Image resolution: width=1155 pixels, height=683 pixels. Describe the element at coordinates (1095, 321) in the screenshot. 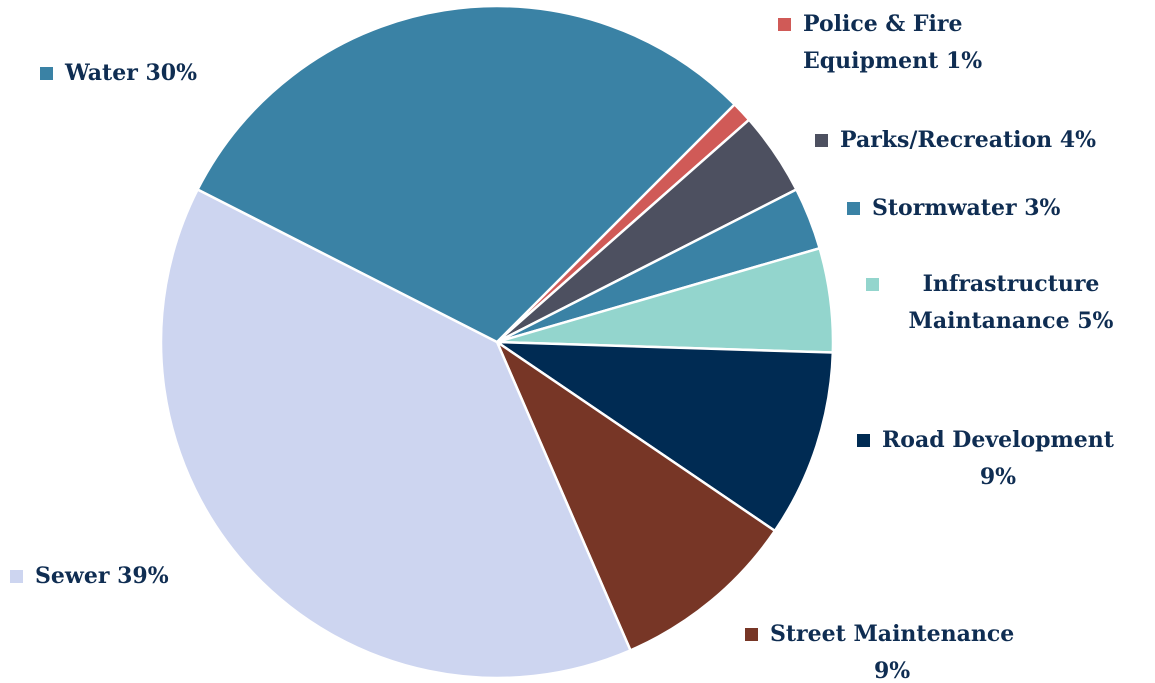

I see `value-label: 5%` at that location.